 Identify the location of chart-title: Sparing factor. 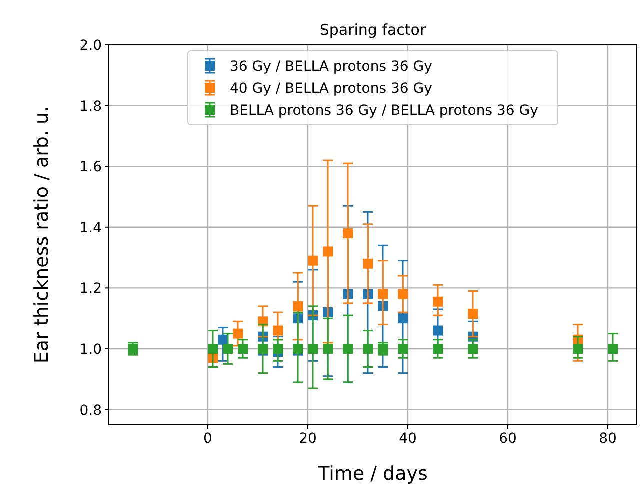
(373, 30).